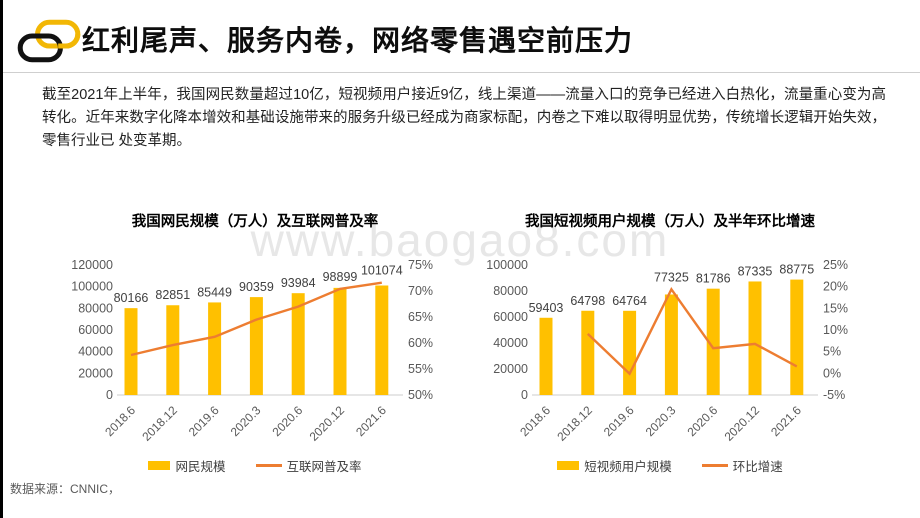 Image resolution: width=920 pixels, height=518 pixels. I want to click on svg-text: 20%, so click(835, 287).